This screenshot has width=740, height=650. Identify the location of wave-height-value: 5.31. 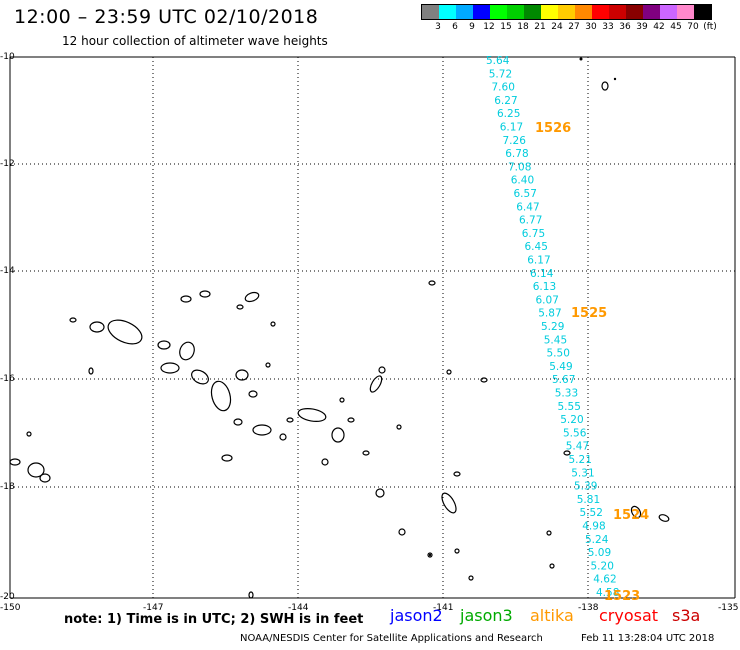
(582, 473).